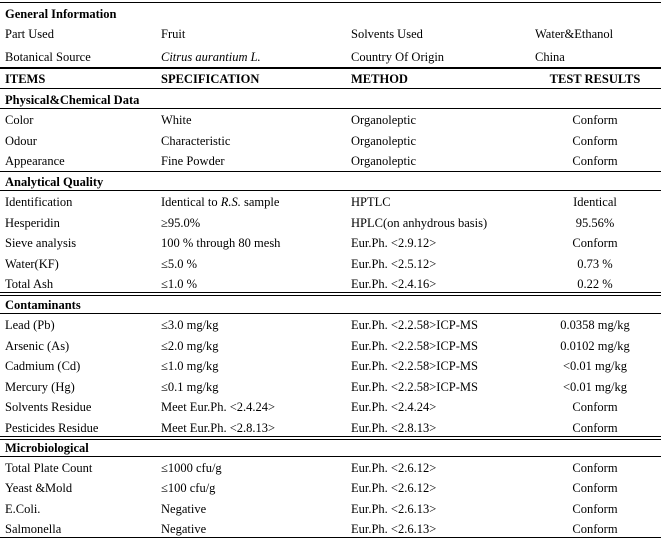  What do you see at coordinates (221, 243) in the screenshot?
I see `spec-cell: 100 % through 80 mesh` at bounding box center [221, 243].